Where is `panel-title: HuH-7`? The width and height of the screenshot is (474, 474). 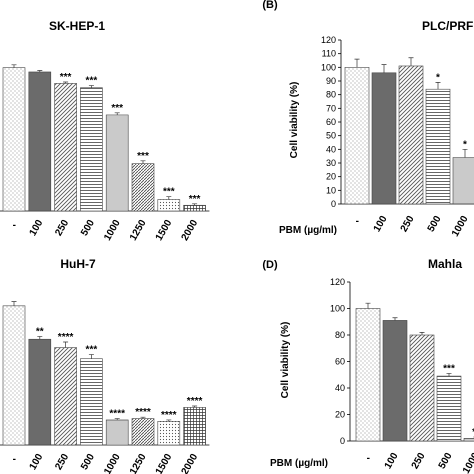 panel-title: HuH-7 is located at coordinates (78, 264).